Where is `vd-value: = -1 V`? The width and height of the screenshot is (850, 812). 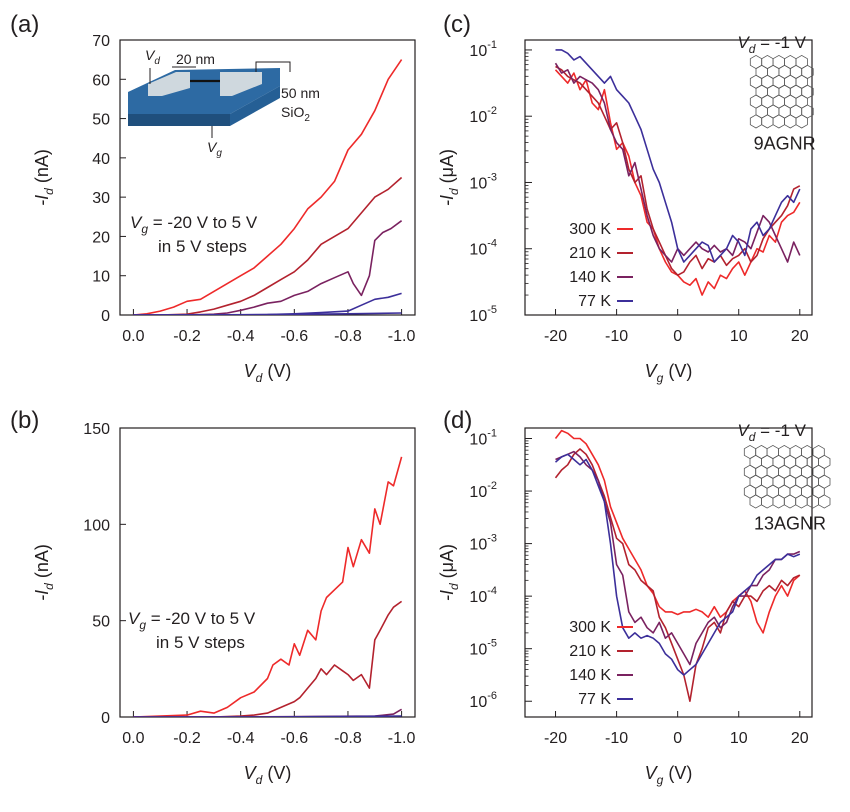
vd-value: = -1 V is located at coordinates (780, 42).